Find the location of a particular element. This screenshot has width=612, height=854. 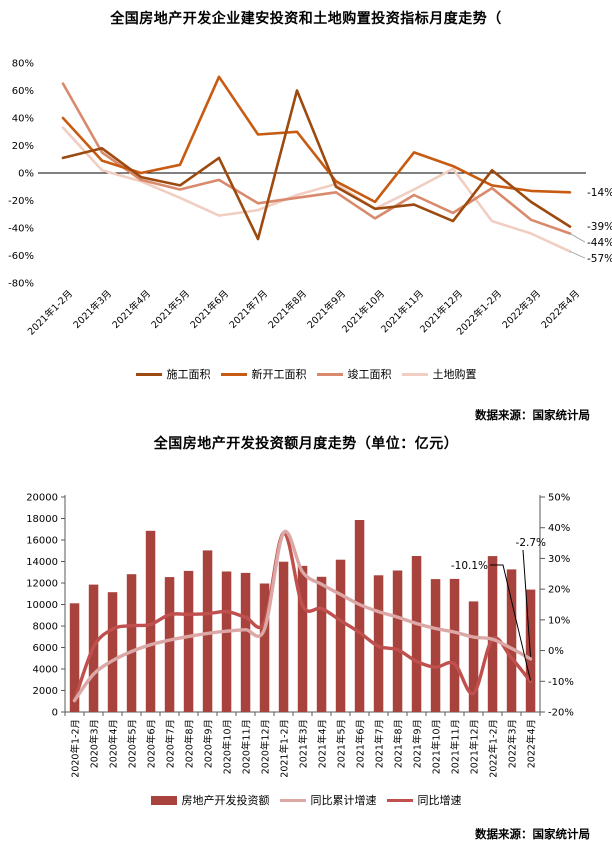

cumulative-growth-legend-swatch is located at coordinates (292, 800).